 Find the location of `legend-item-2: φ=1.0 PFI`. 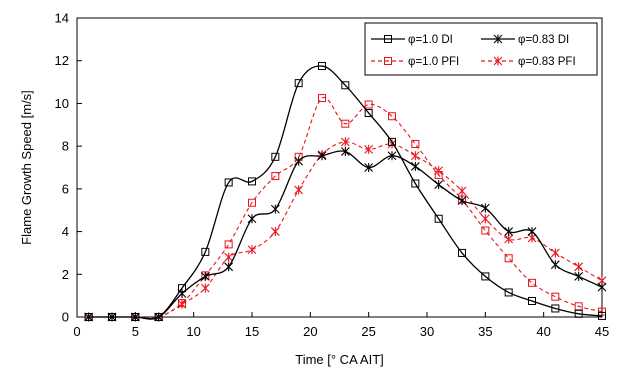

legend-item-2: φ=1.0 PFI is located at coordinates (415, 62).